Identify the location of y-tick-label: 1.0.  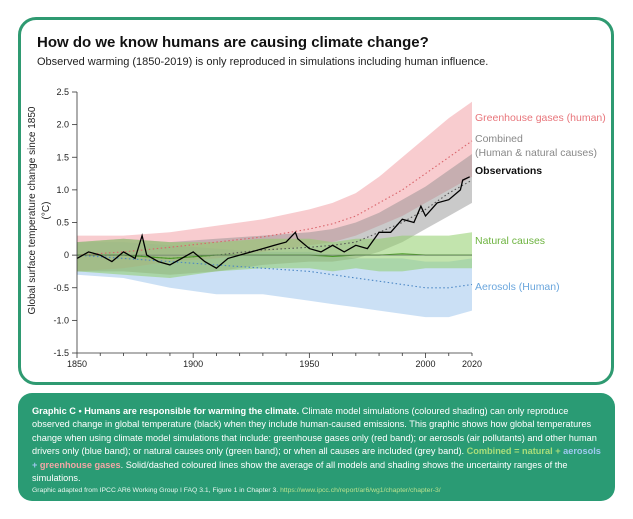
(62, 190).